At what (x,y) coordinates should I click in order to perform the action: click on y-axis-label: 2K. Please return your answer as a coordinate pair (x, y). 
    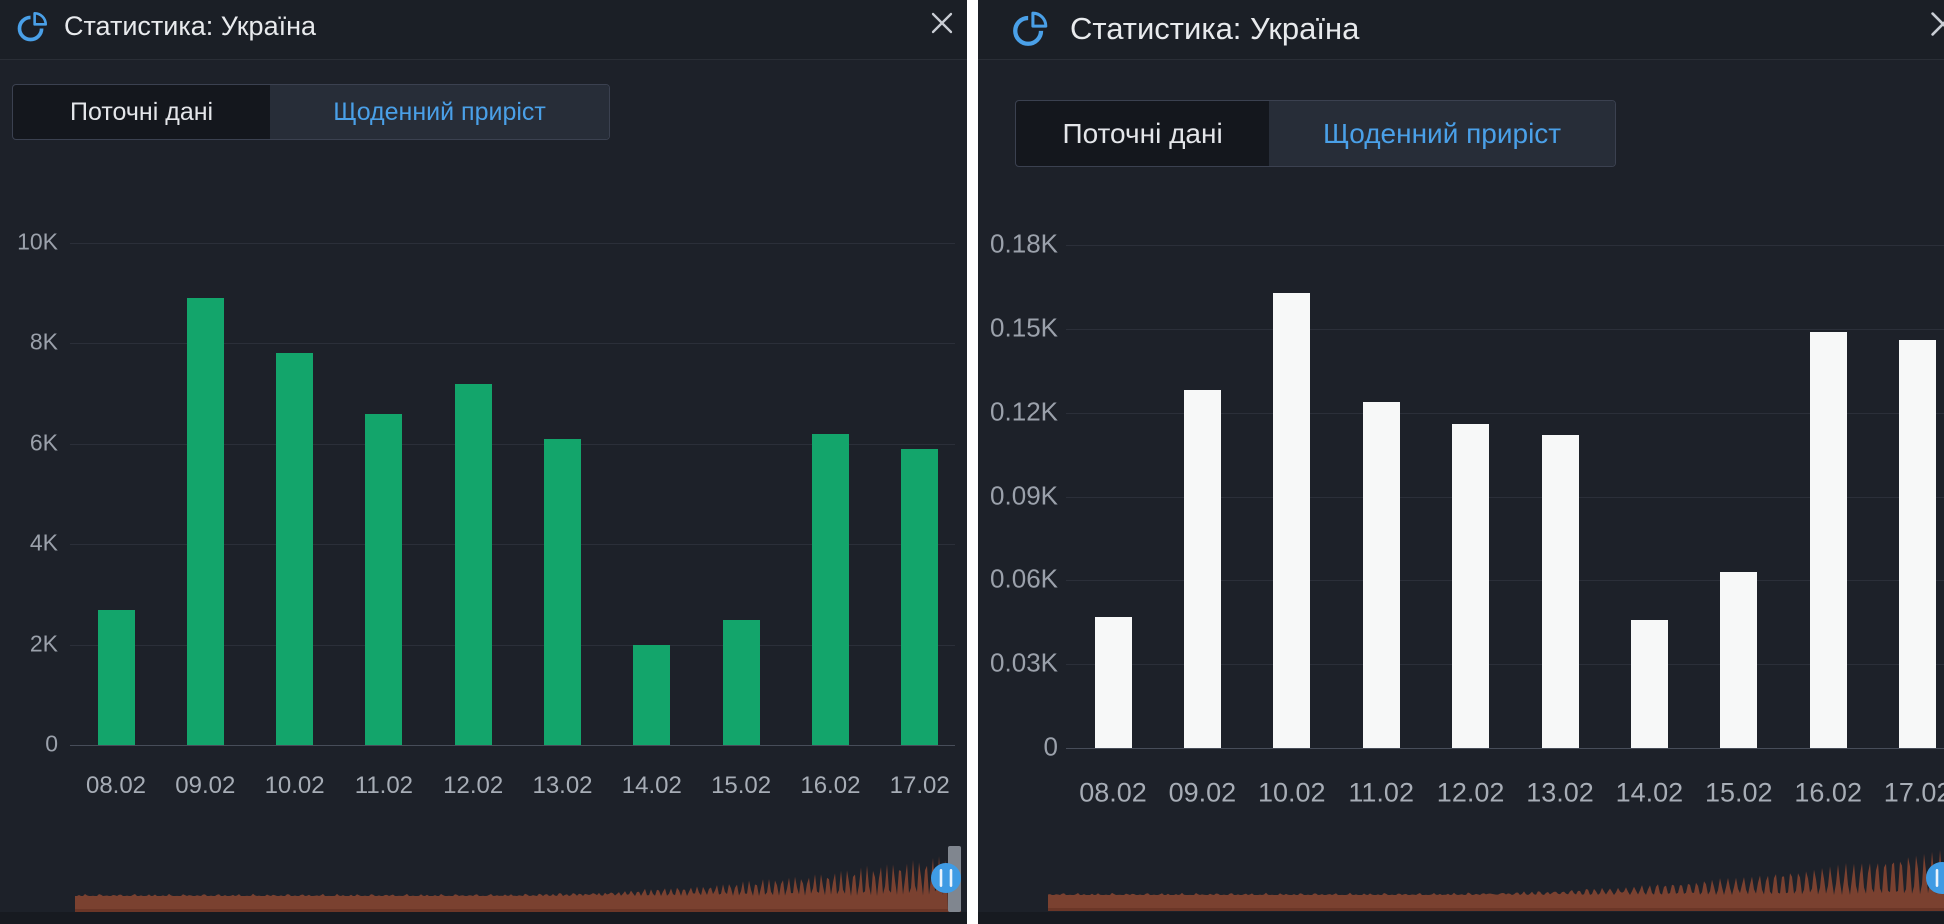
    Looking at the image, I should click on (43, 643).